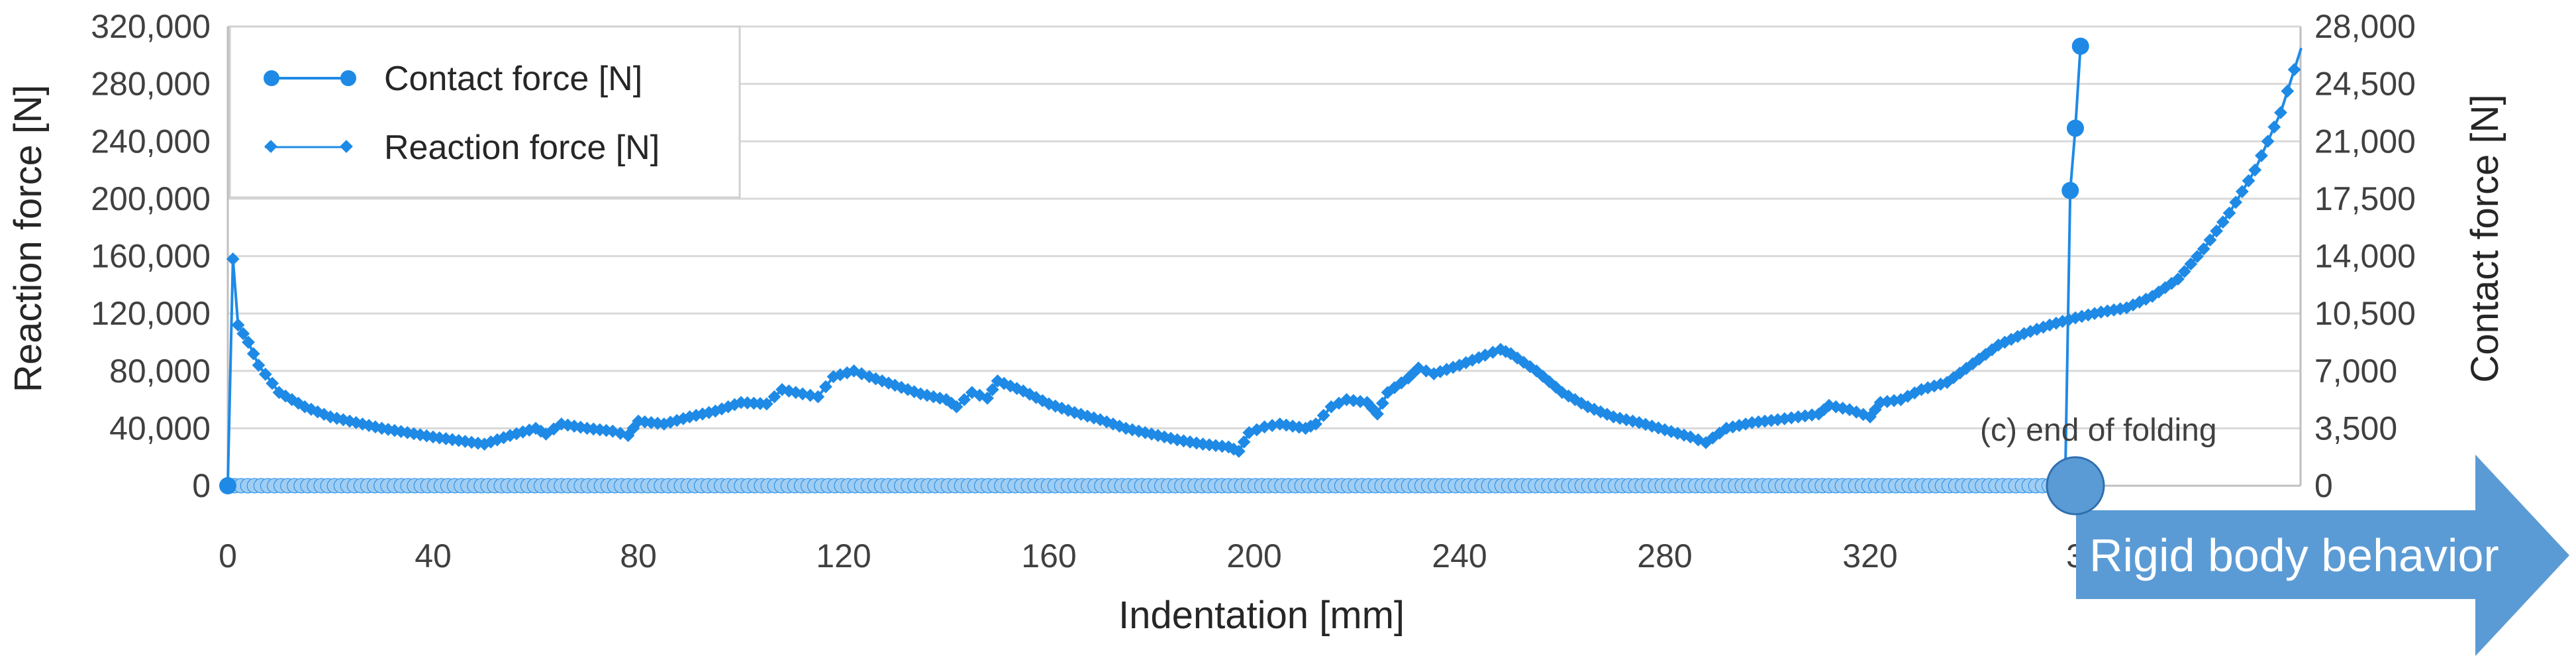 This screenshot has height=662, width=2576. I want to click on y-tick-label: 120,000, so click(151, 314).